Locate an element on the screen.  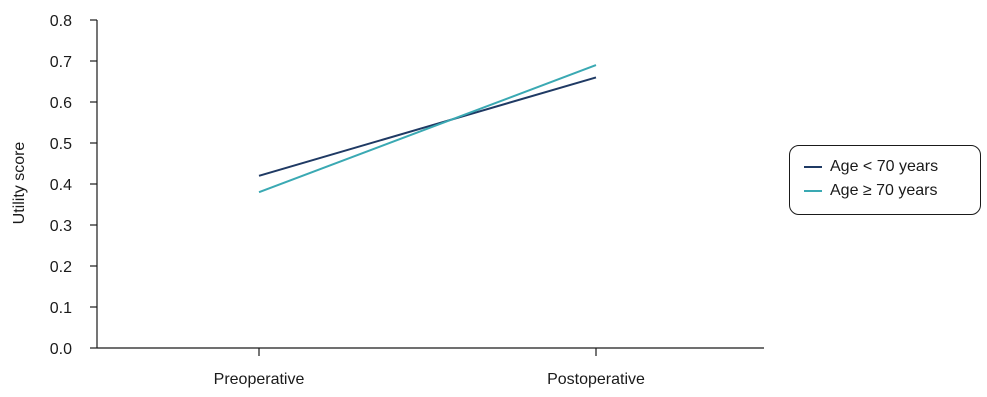
series-lines is located at coordinates (427, 129).